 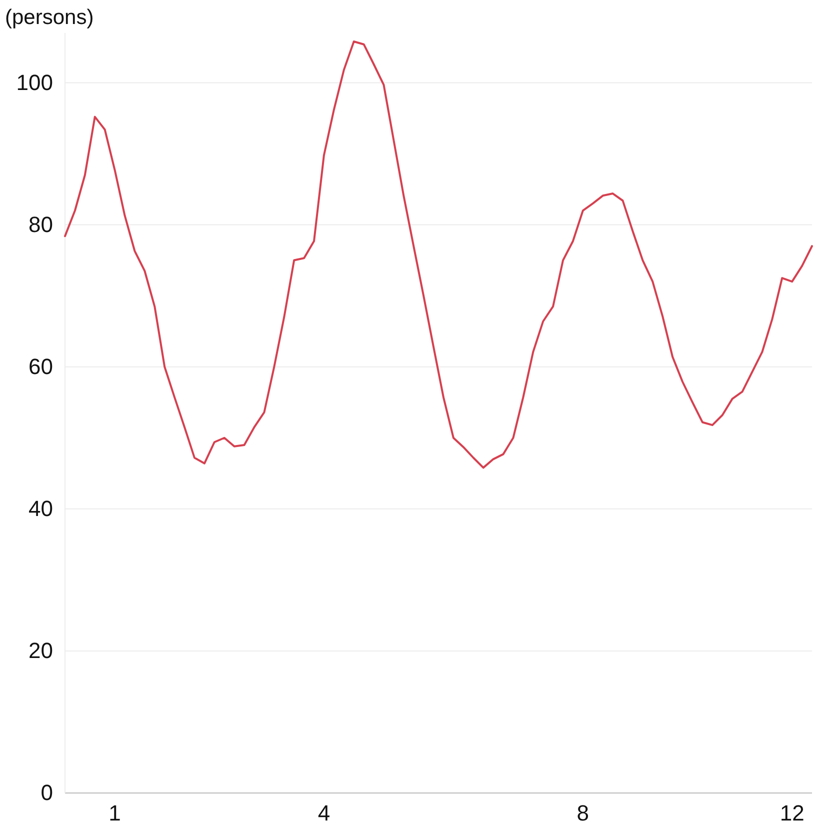 I want to click on y-axis-title: (persons), so click(x=49, y=17).